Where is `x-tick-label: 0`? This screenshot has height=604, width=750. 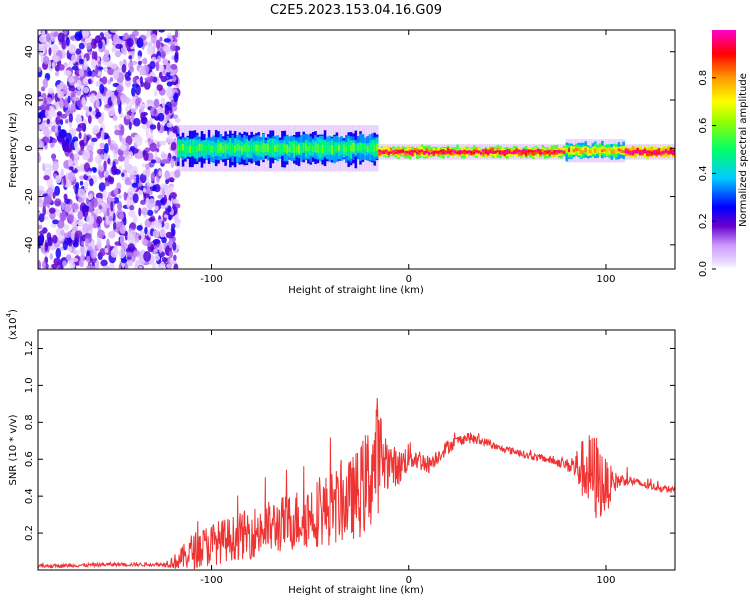
x-tick-label: 0 is located at coordinates (409, 580).